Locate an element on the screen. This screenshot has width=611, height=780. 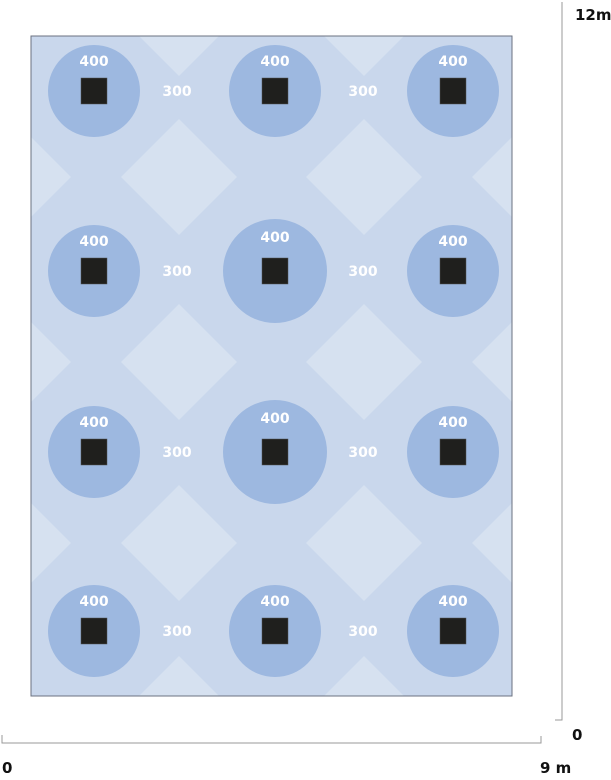
y-axis-max-label: 12m is located at coordinates (593, 15).